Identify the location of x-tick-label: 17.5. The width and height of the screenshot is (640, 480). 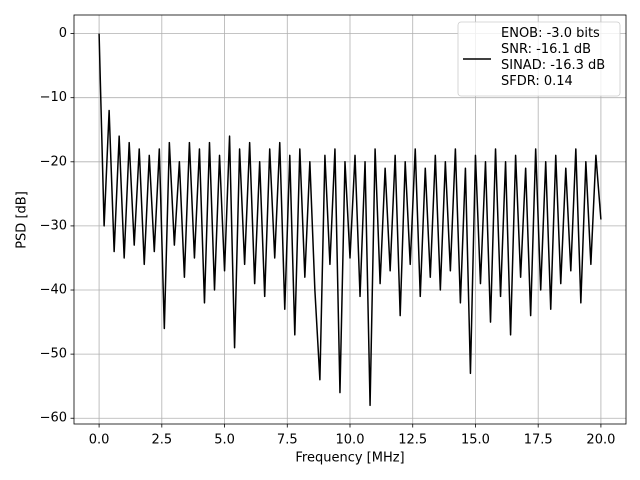
(538, 440).